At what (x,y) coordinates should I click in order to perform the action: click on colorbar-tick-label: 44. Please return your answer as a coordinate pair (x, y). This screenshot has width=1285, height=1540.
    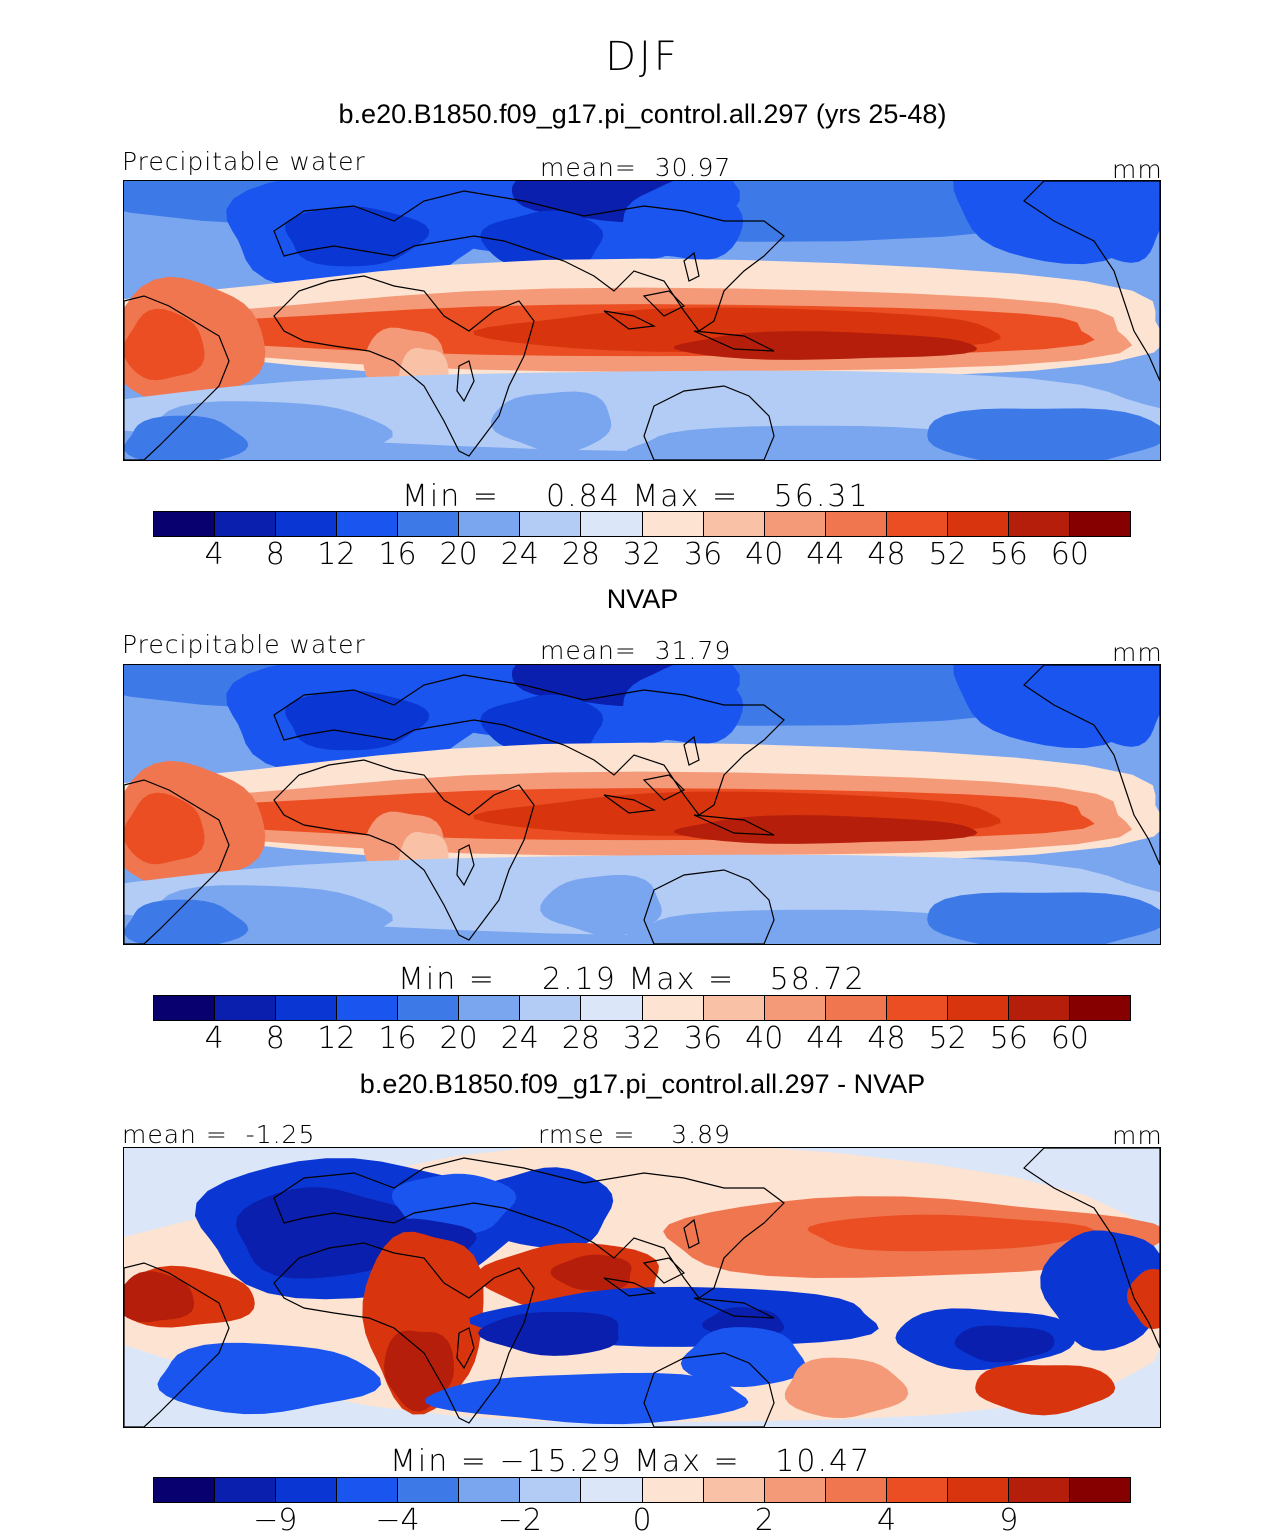
    Looking at the image, I should click on (825, 554).